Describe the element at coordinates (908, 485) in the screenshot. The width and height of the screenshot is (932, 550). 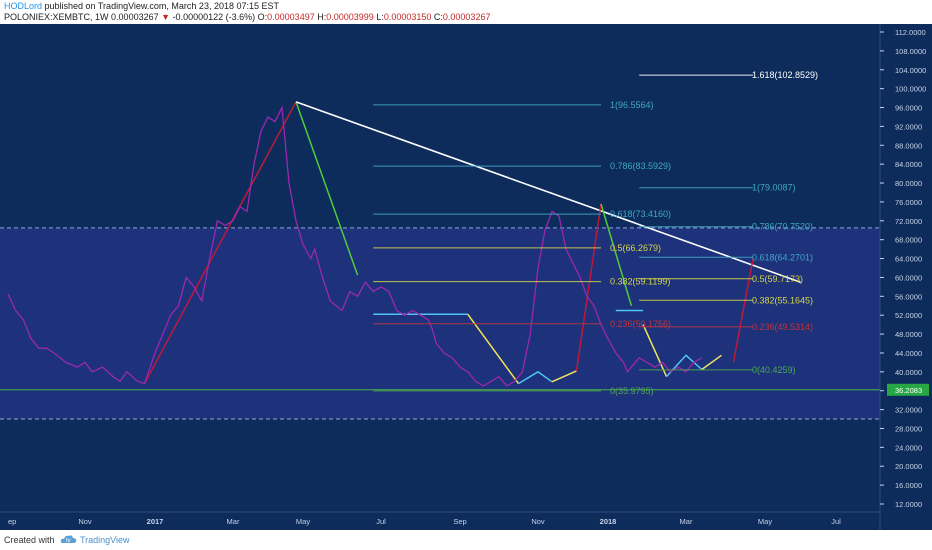
I see `y-tick-label: 16.0000` at that location.